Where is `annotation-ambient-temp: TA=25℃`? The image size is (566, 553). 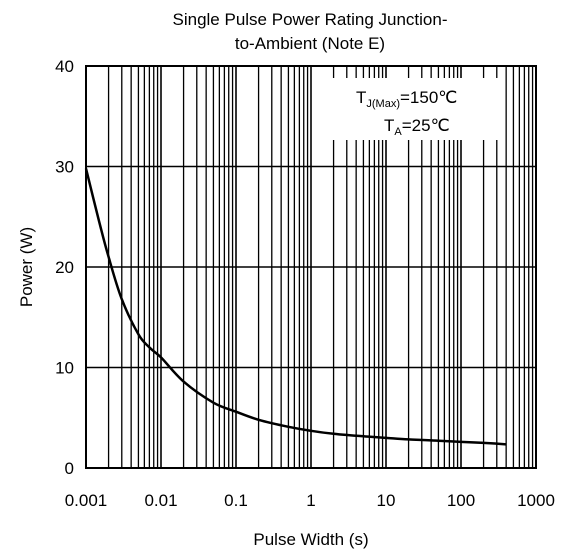 annotation-ambient-temp: TA=25℃ is located at coordinates (417, 127).